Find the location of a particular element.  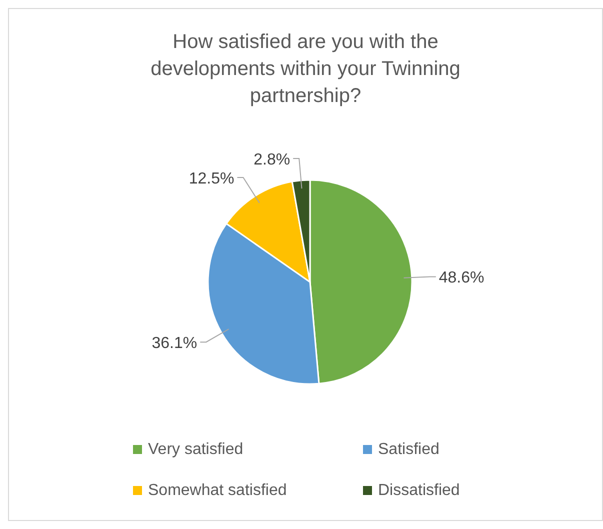

chart-title: How satisfied are you with the developments within your Twinning partnership? is located at coordinates (305, 69).